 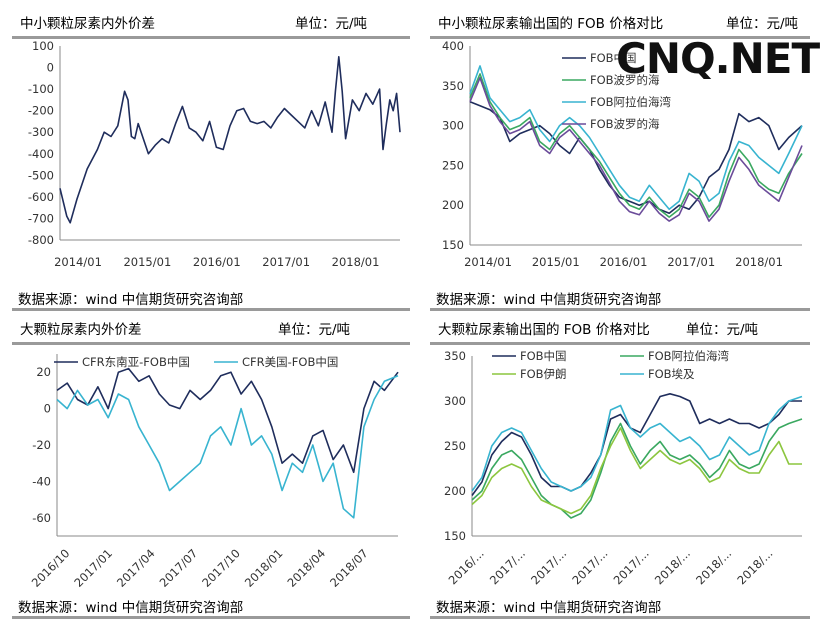 What do you see at coordinates (671, 374) in the screenshot?
I see `legend-label: FOB埃及` at bounding box center [671, 374].